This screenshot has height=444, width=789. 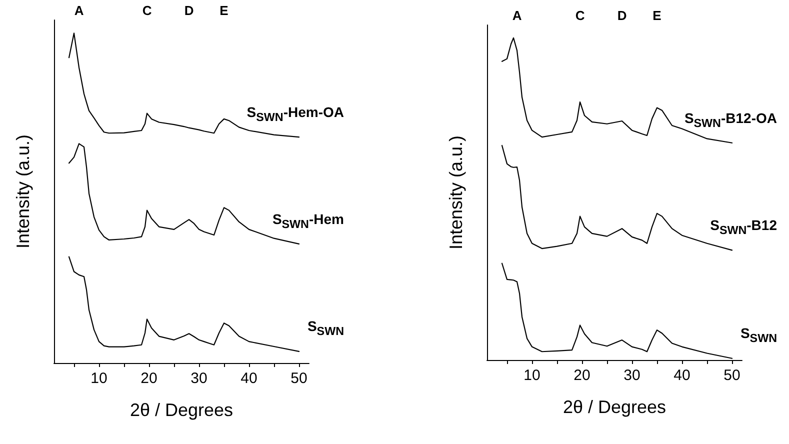 I want to click on series-label: S$_{SWN}$-B12-OA, so click(x=730, y=120).